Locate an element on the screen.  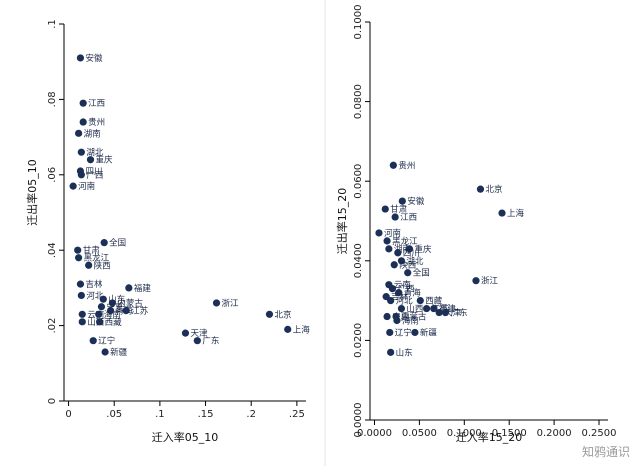
data-point-label: 陕西 is located at coordinates (407, 265).